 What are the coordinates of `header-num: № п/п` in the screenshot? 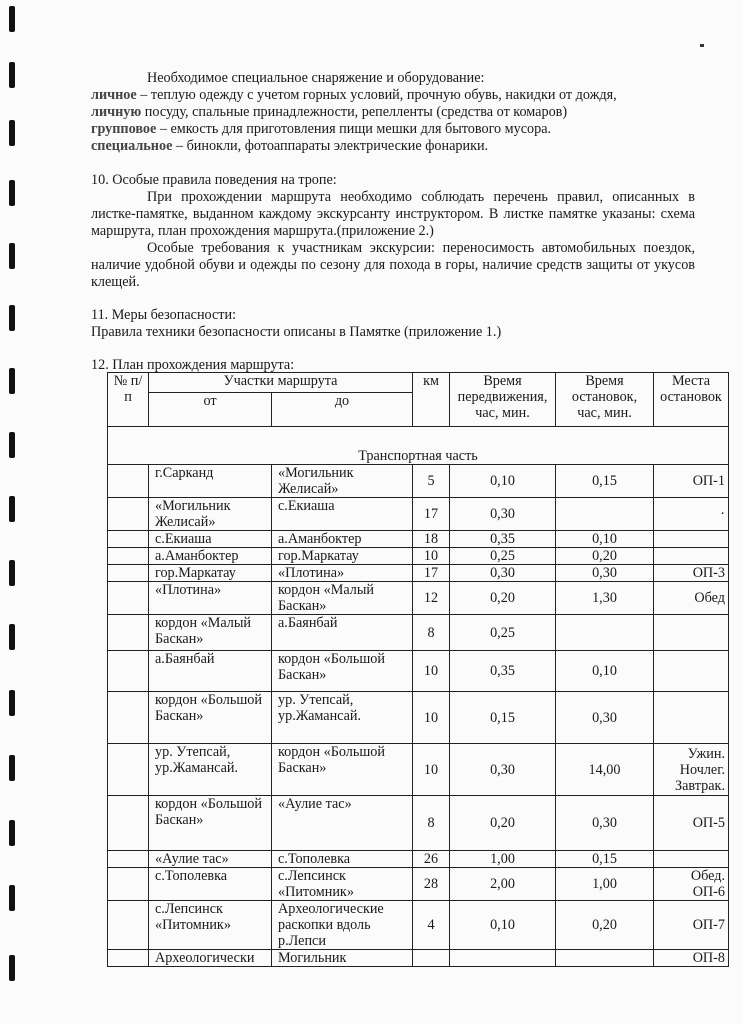 It's located at (128, 399).